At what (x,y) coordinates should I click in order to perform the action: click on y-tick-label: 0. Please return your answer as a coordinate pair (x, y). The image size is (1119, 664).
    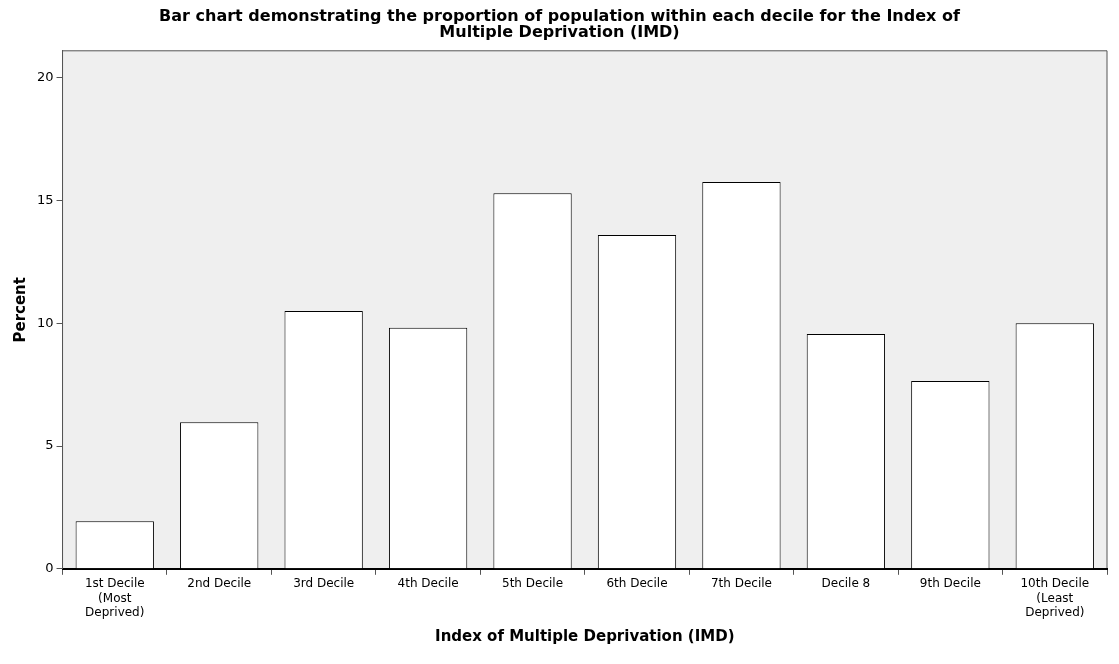
    Looking at the image, I should click on (49, 568).